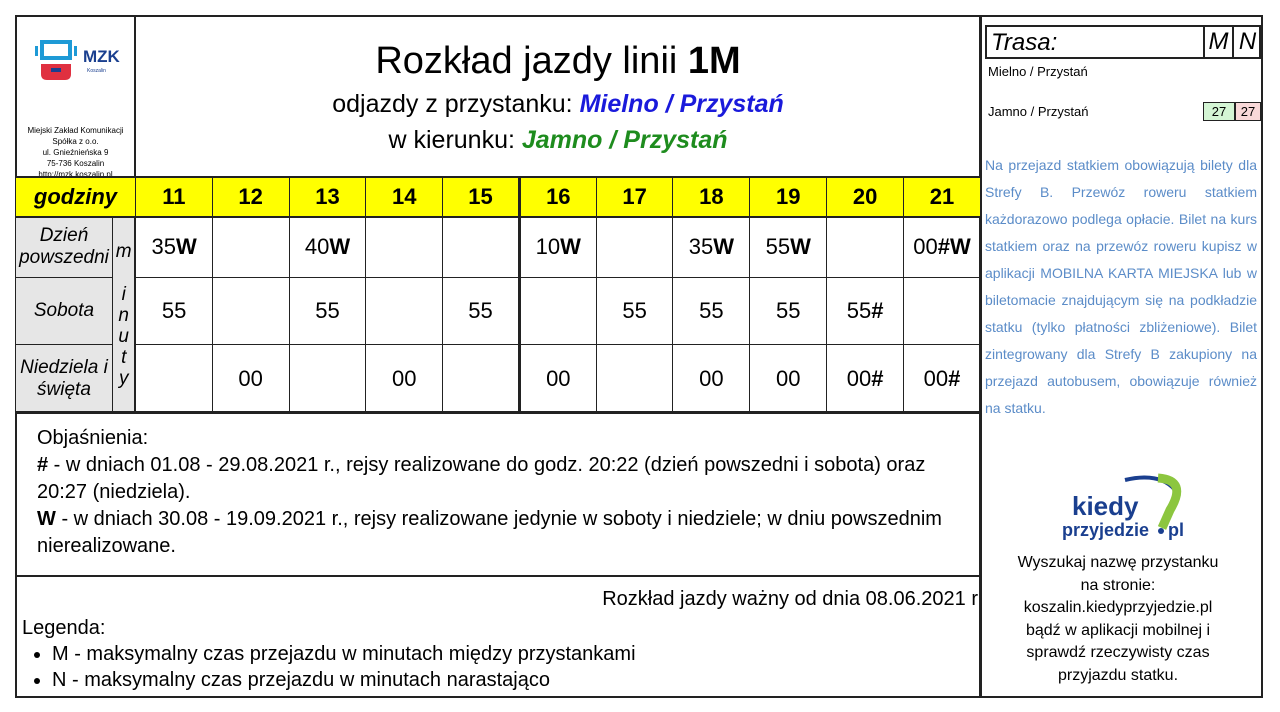  I want to click on route-header: Trasa: M N, so click(1123, 42).